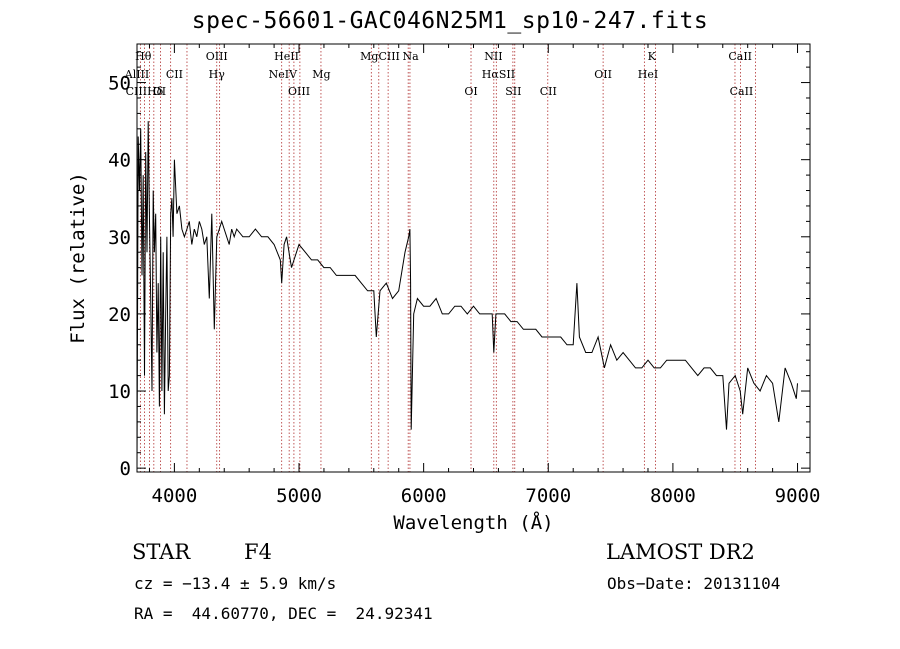 This screenshot has height=649, width=900. Describe the element at coordinates (145, 91) in the screenshot. I see `spectral-line-label: CIIIHδ` at that location.